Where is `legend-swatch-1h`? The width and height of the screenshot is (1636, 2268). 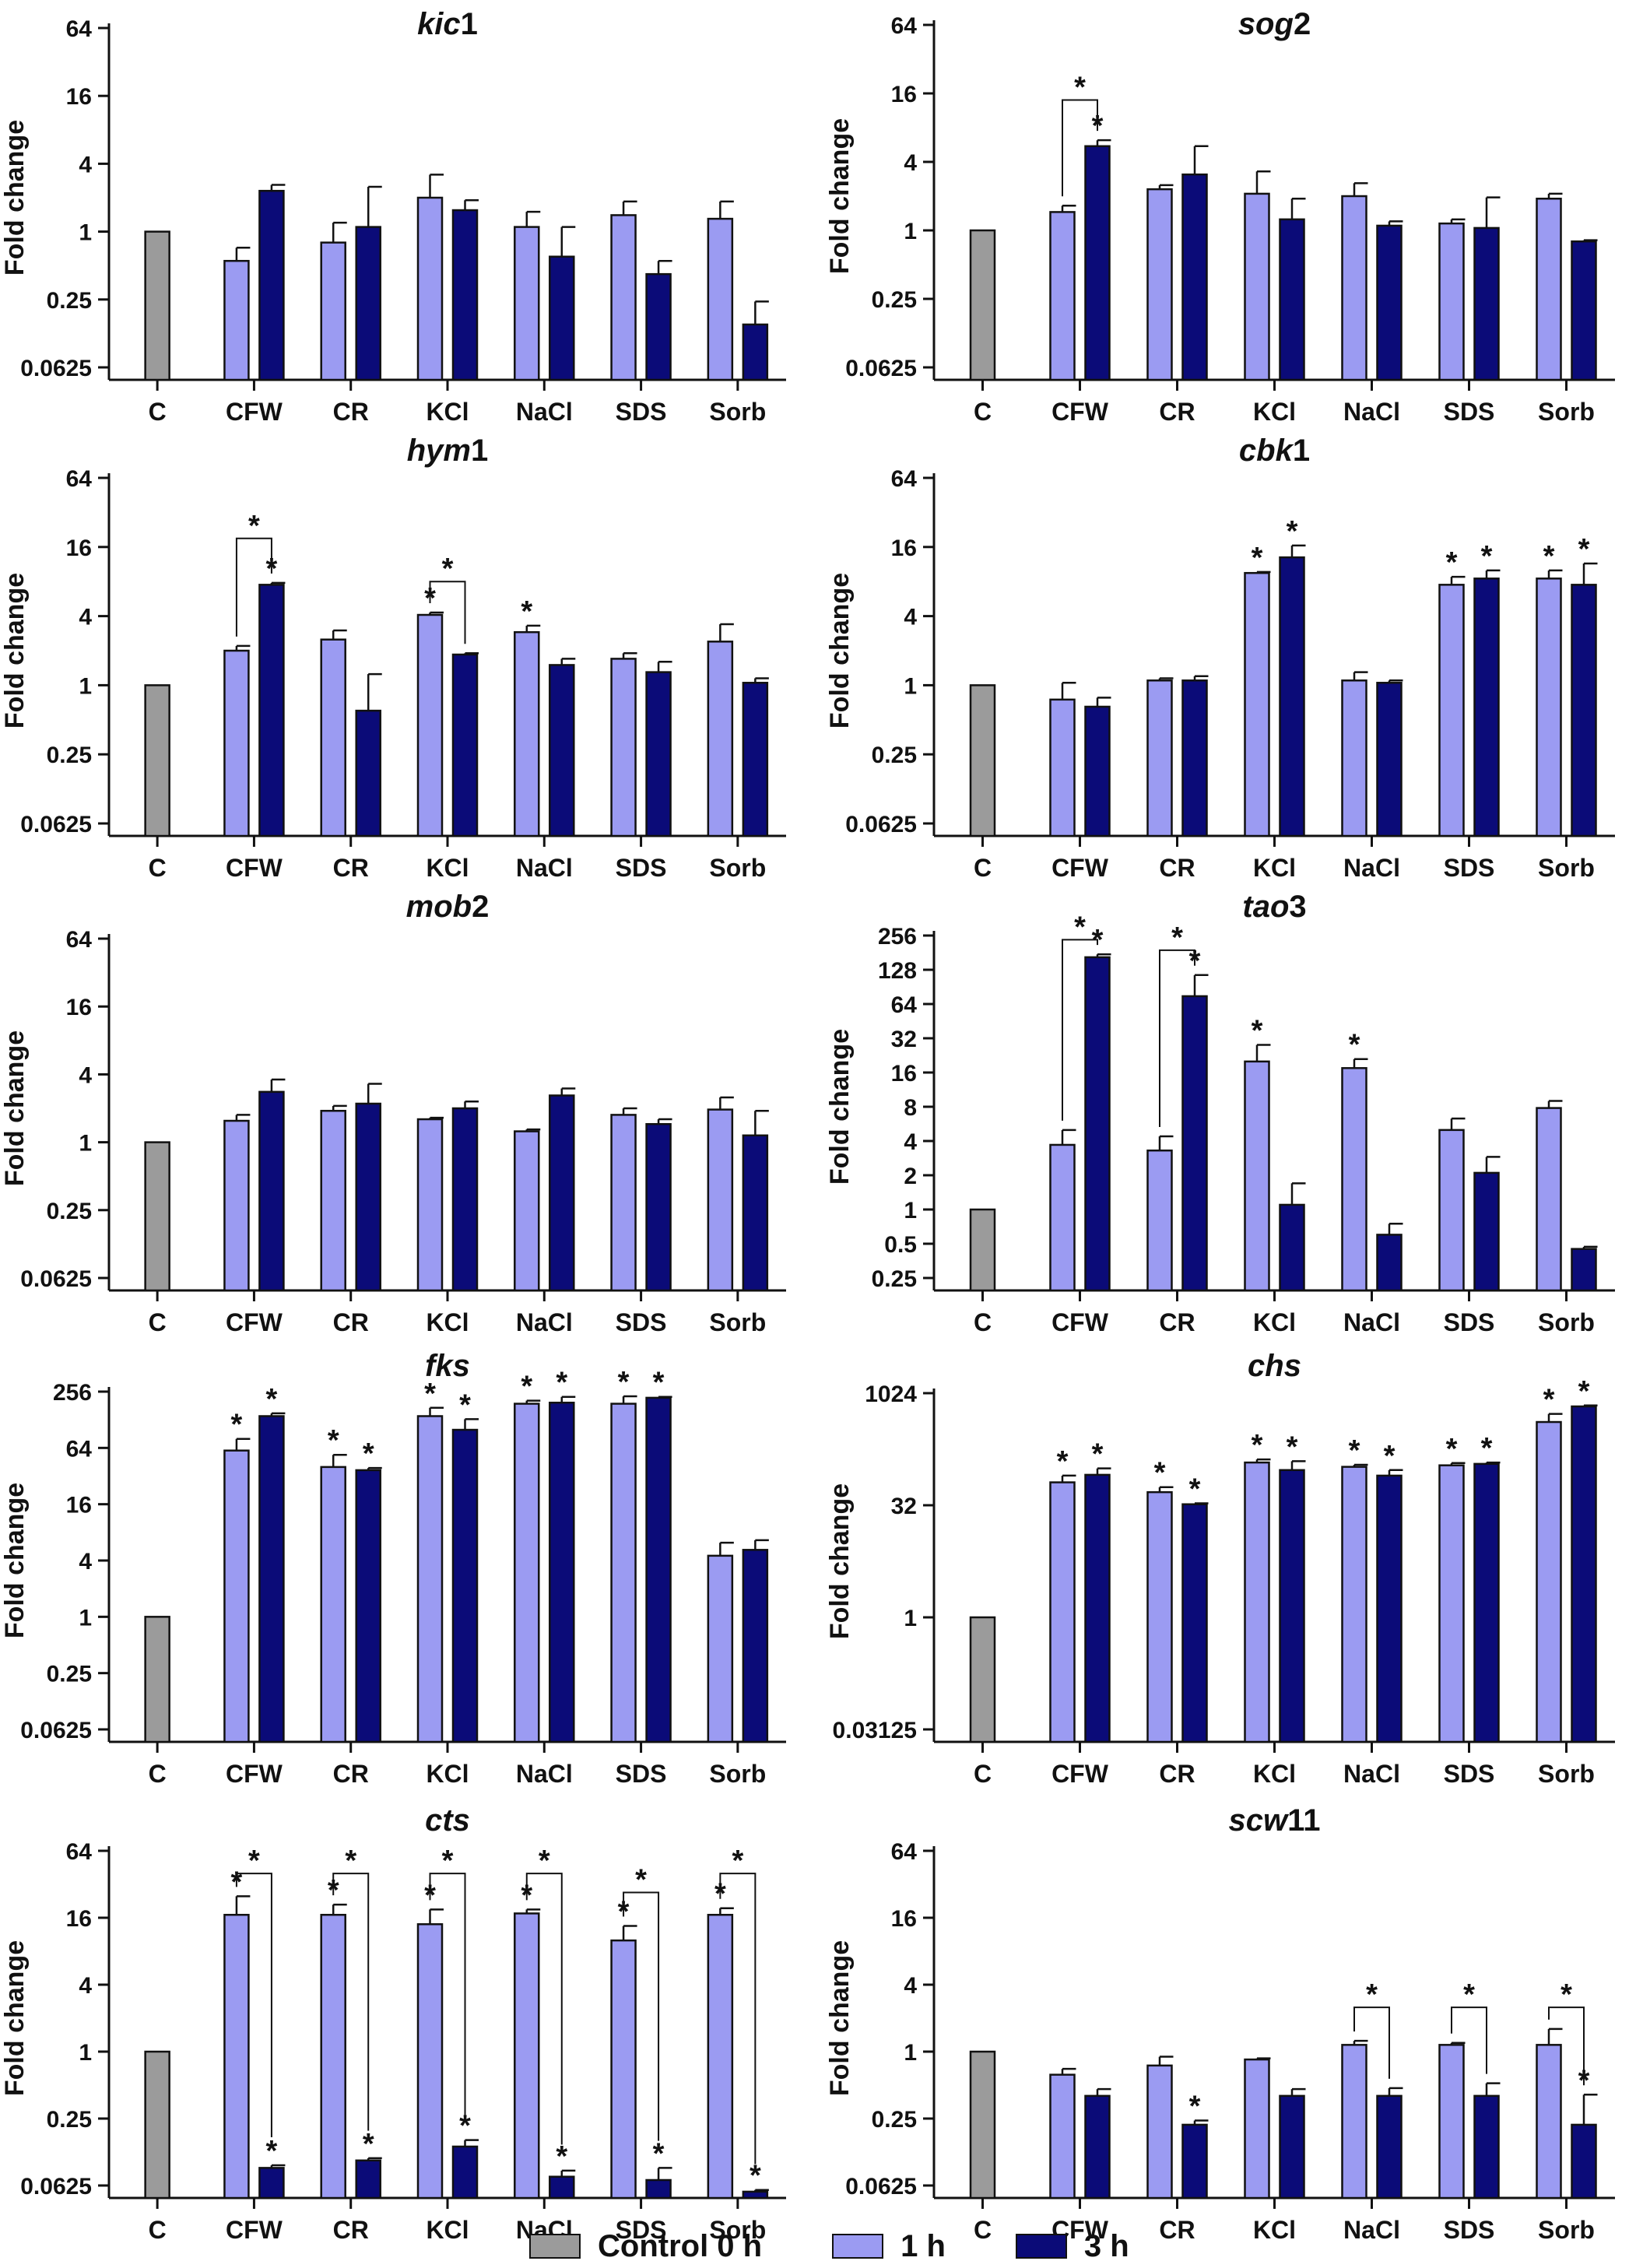 legend-swatch-1h is located at coordinates (858, 2246).